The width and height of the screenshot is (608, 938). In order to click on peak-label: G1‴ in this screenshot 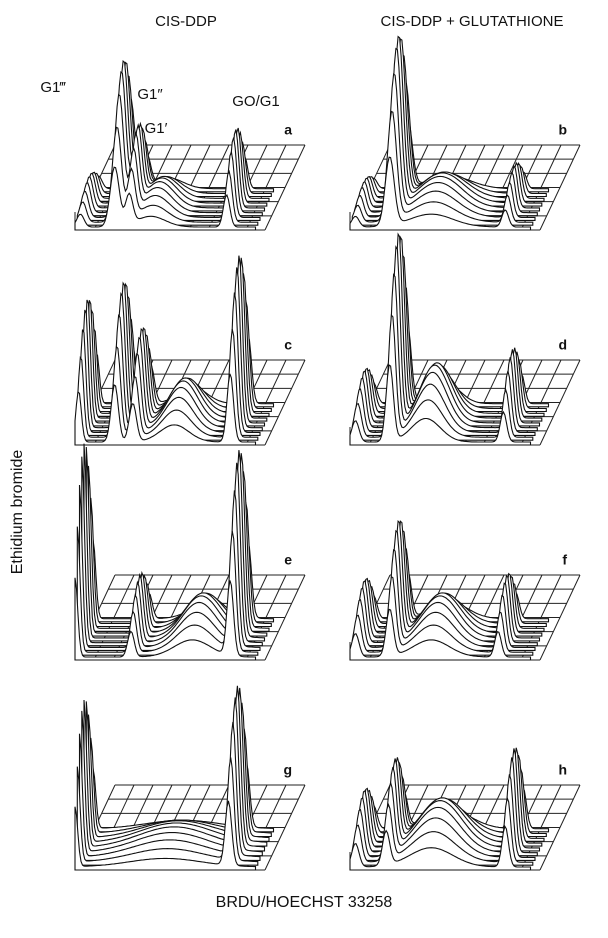, I will do `click(53, 87)`.